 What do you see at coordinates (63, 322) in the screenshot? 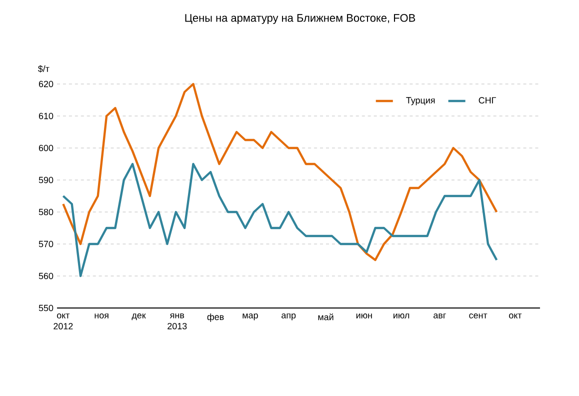
I see `x-tick-label: окт 2012` at bounding box center [63, 322].